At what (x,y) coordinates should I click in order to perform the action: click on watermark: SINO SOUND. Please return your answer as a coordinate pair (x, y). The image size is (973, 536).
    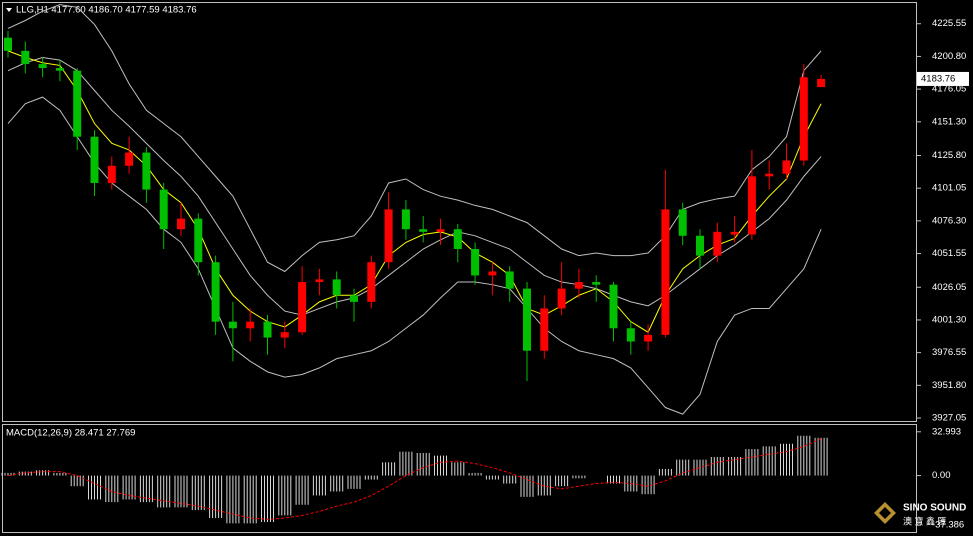
    Looking at the image, I should click on (934, 508).